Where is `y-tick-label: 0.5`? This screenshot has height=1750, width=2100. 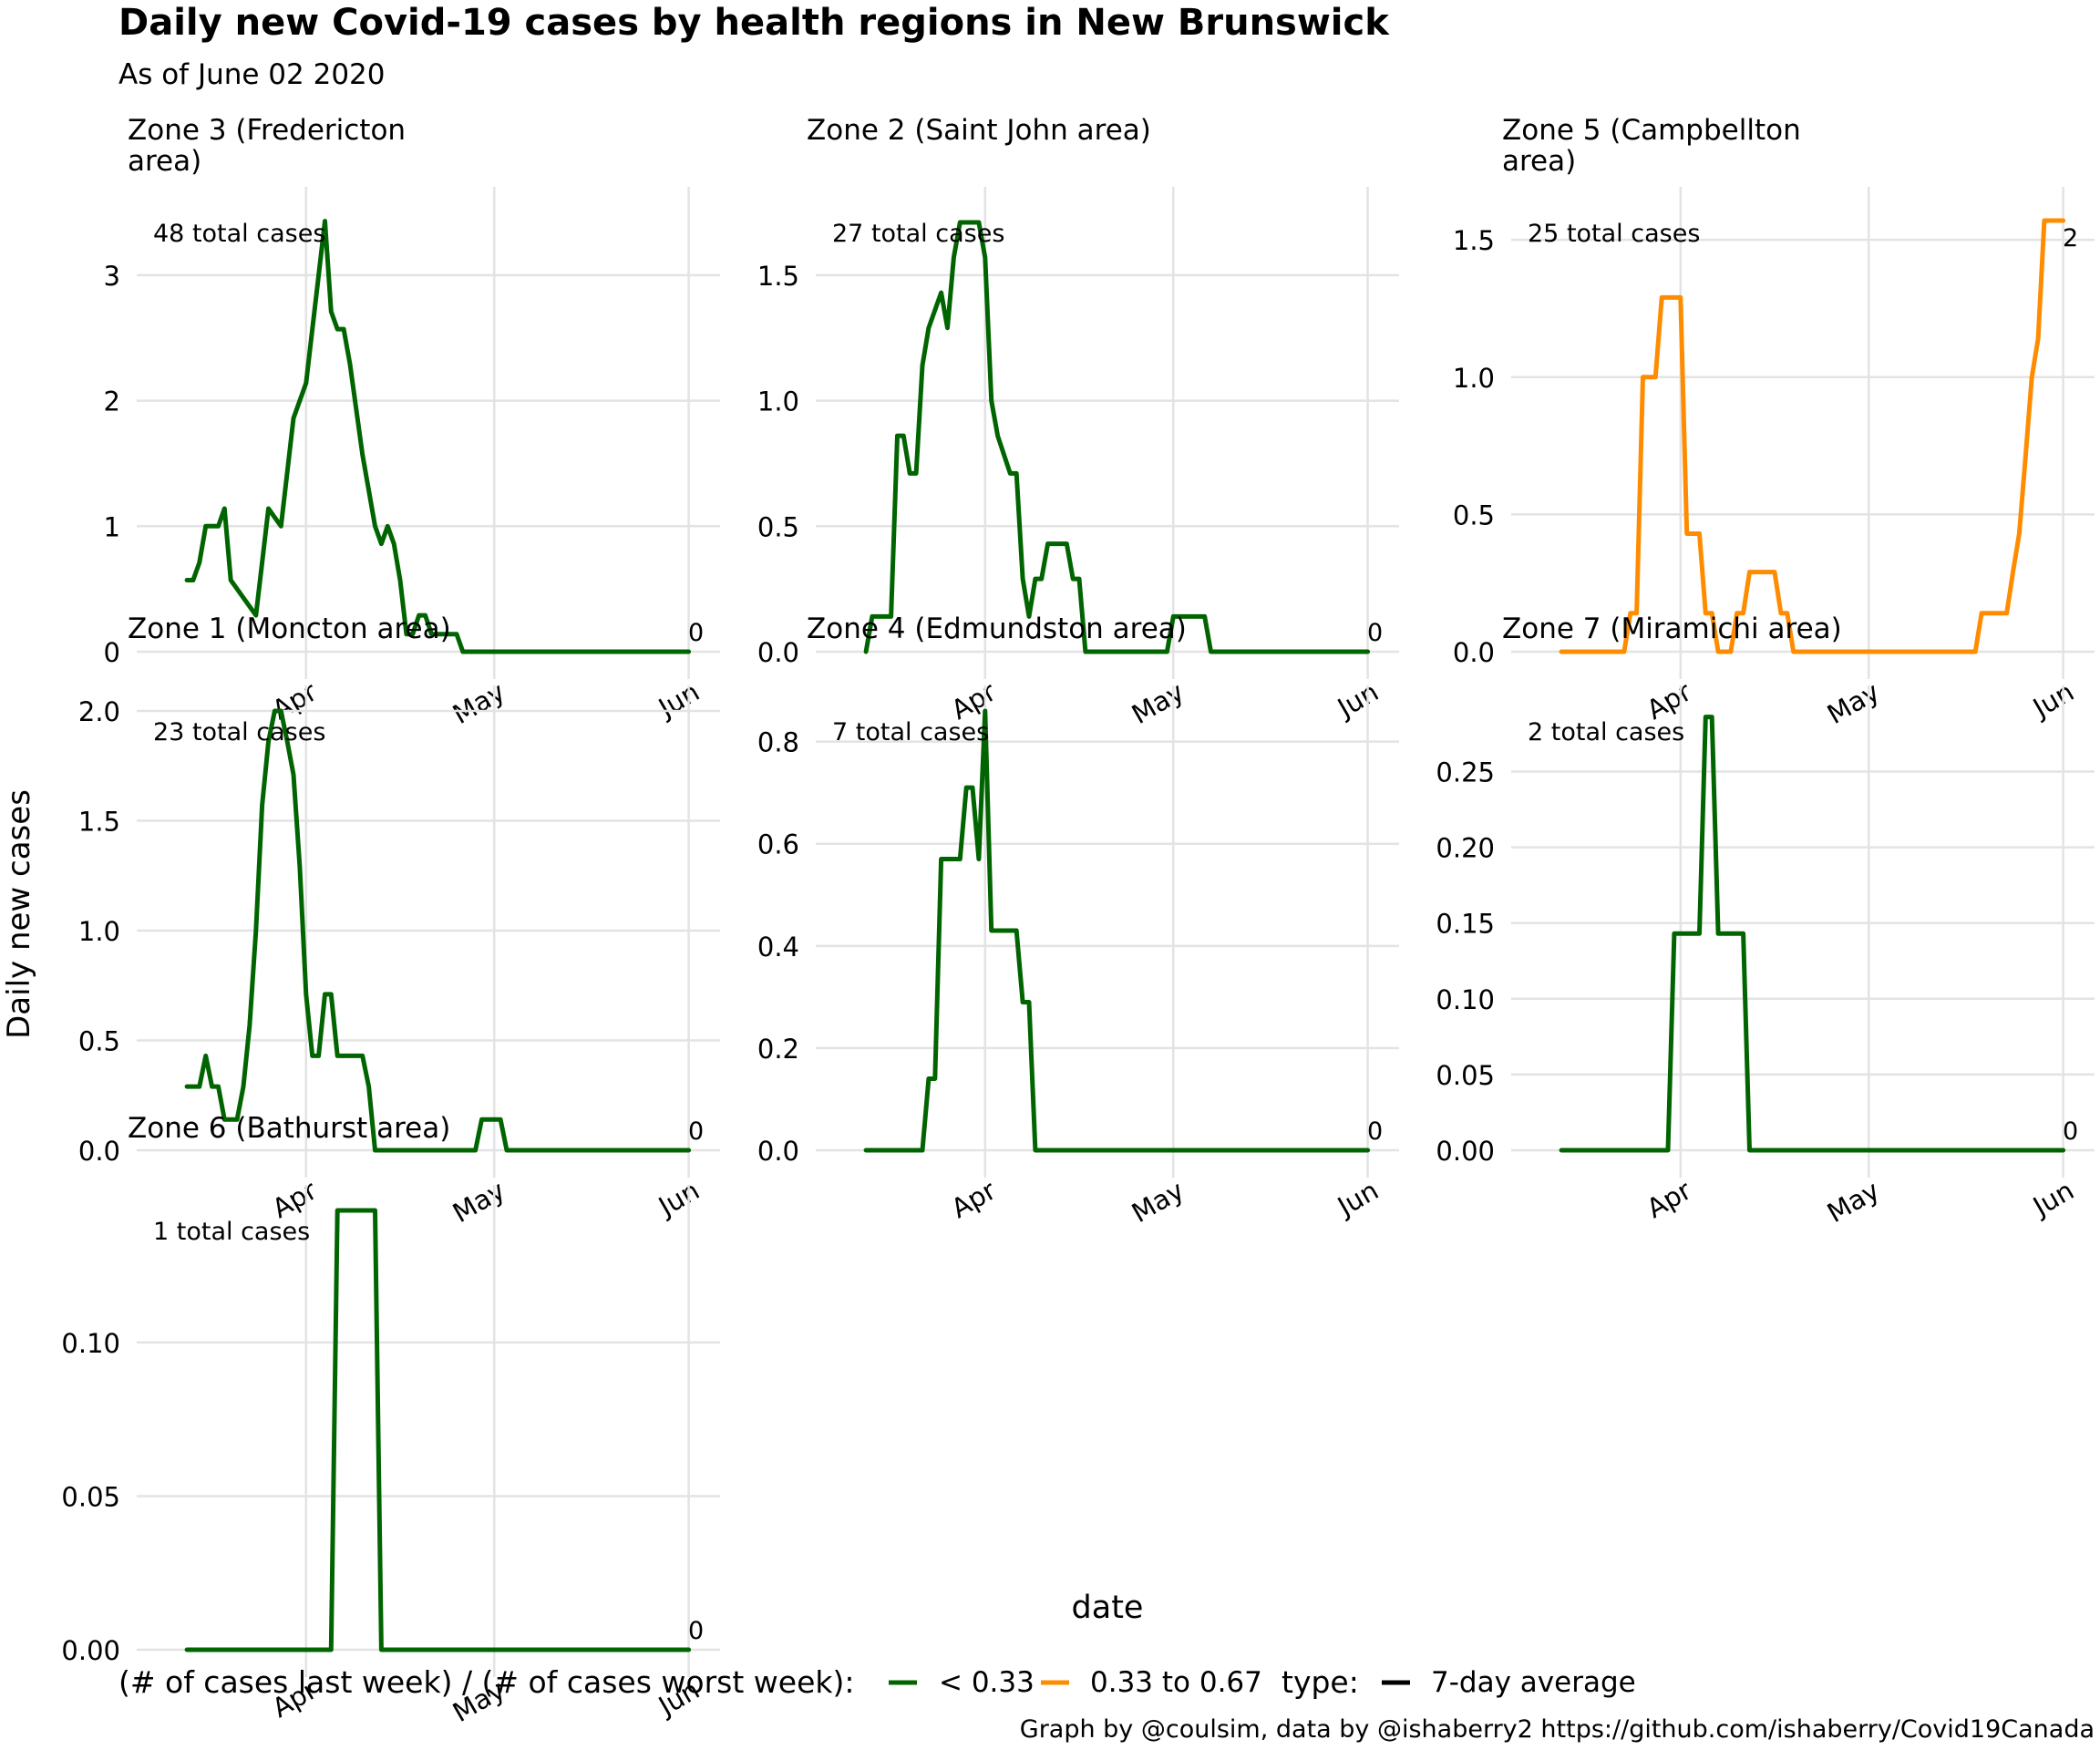
y-tick-label: 0.5 is located at coordinates (99, 1042).